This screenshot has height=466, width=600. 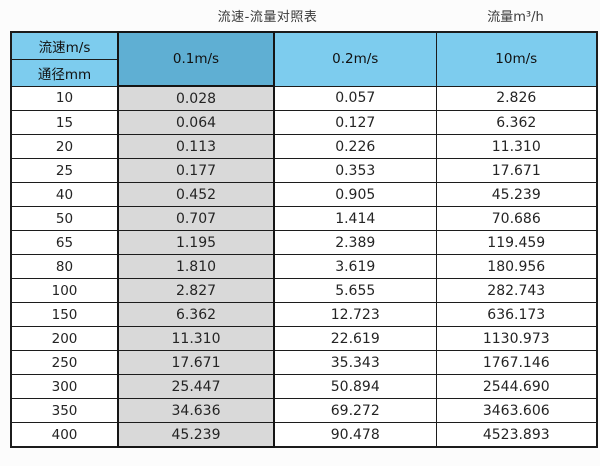 I want to click on table-row: 15 0.064 0.127 6.362, so click(x=304, y=122).